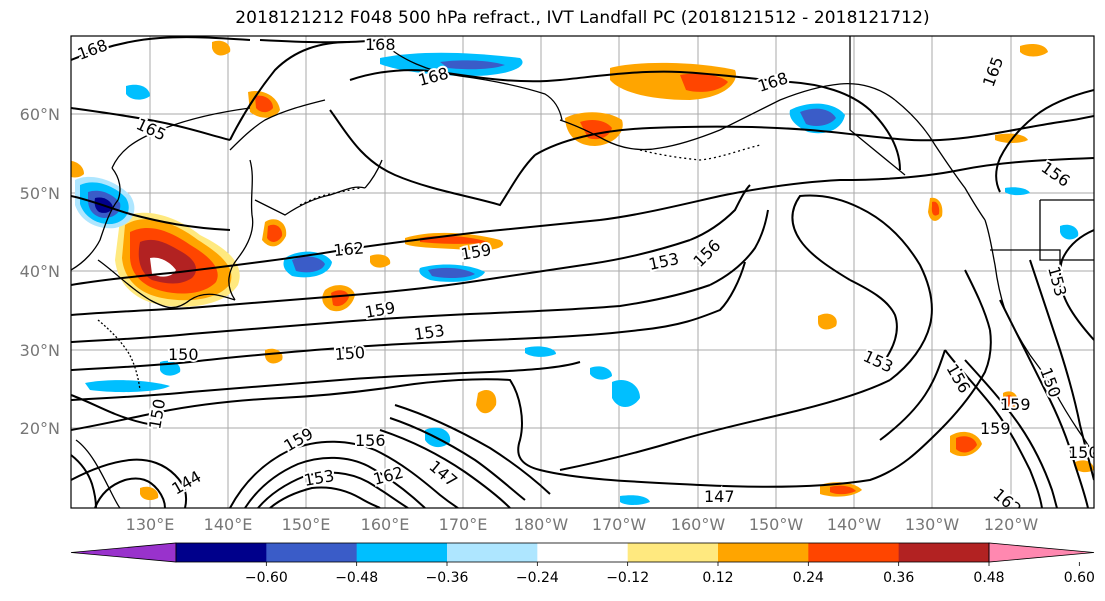 Image resolution: width=1105 pixels, height=601 pixels. What do you see at coordinates (1041, 552) in the screenshot?
I see `colorbar-extend-high` at bounding box center [1041, 552].